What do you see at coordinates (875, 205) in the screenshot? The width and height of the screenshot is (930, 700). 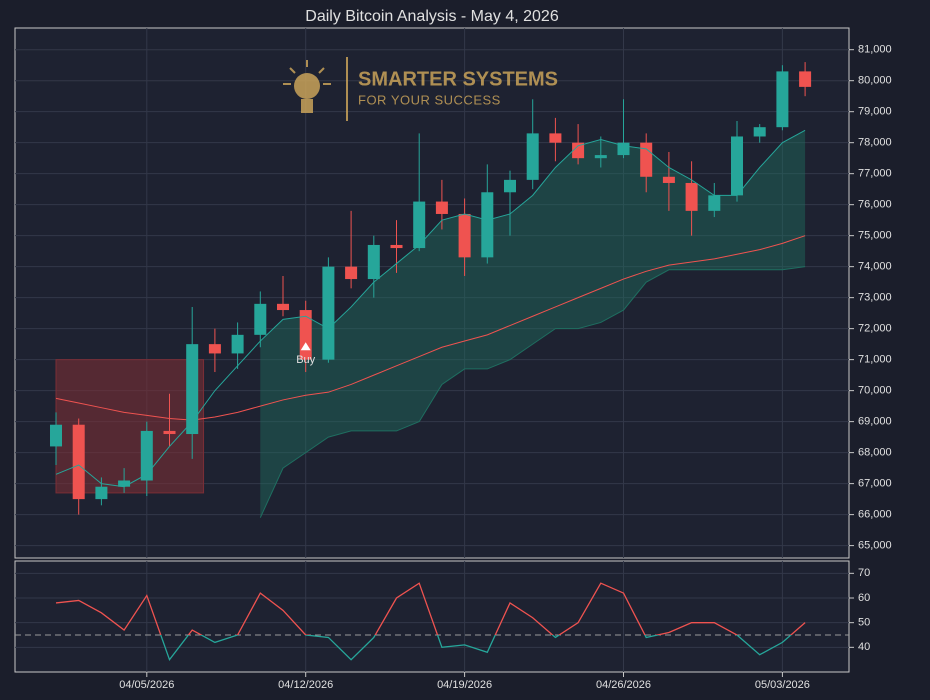 I see `y-tick-label: 76,000` at bounding box center [875, 205].